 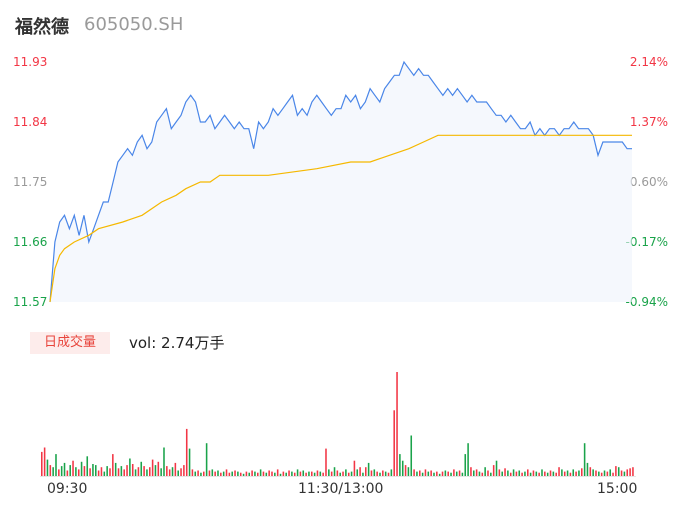 What do you see at coordinates (67, 489) in the screenshot?
I see `x-tick-open: 09:30` at bounding box center [67, 489].